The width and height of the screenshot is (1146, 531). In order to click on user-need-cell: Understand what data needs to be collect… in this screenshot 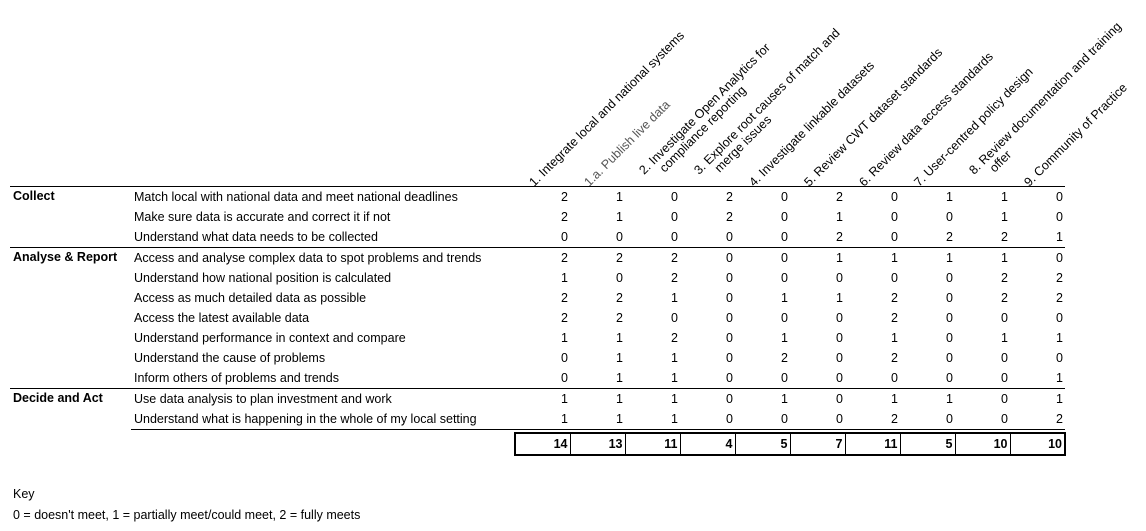, I will do `click(323, 237)`.